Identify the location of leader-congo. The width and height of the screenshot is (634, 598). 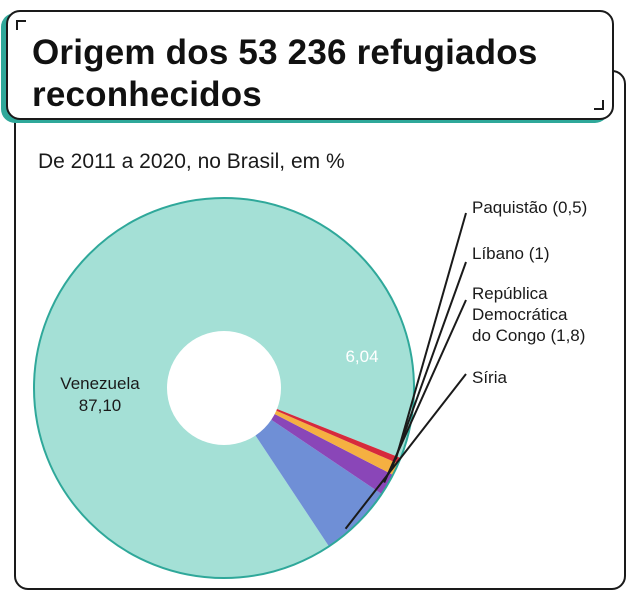
(425, 391).